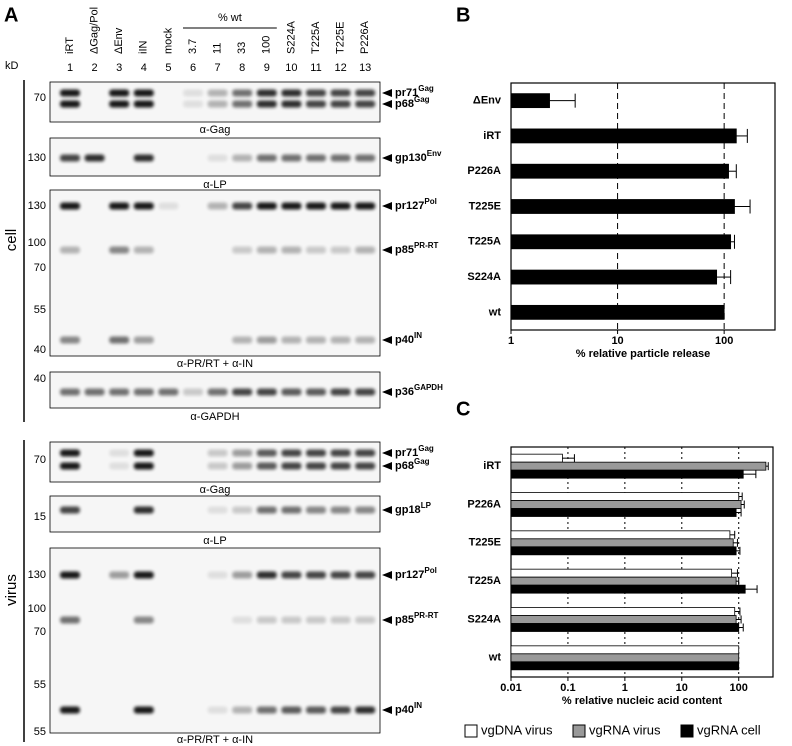 The width and height of the screenshot is (792, 746). Describe the element at coordinates (411, 158) in the screenshot. I see `band-name: gp130` at that location.